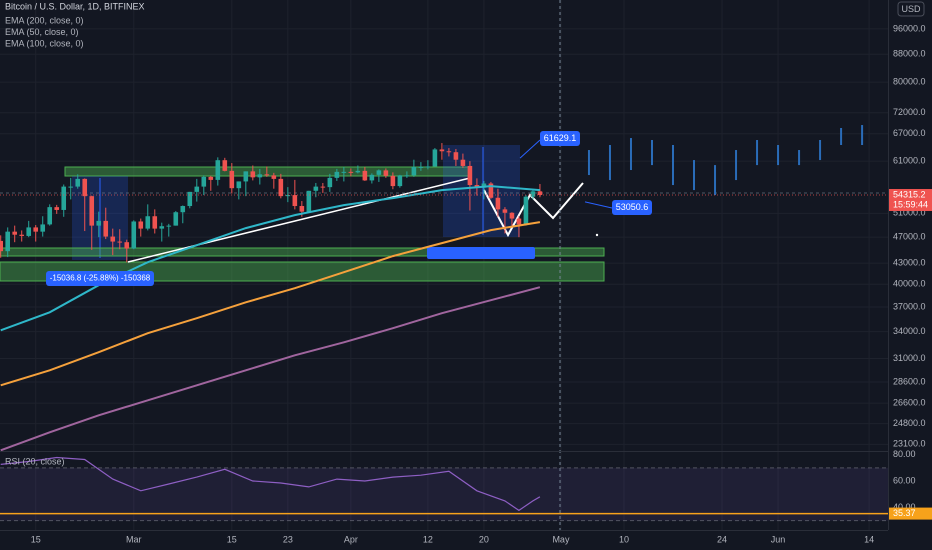 The width and height of the screenshot is (932, 550). What do you see at coordinates (904, 454) in the screenshot?
I see `rsi-tick-label: 80.00` at bounding box center [904, 454].